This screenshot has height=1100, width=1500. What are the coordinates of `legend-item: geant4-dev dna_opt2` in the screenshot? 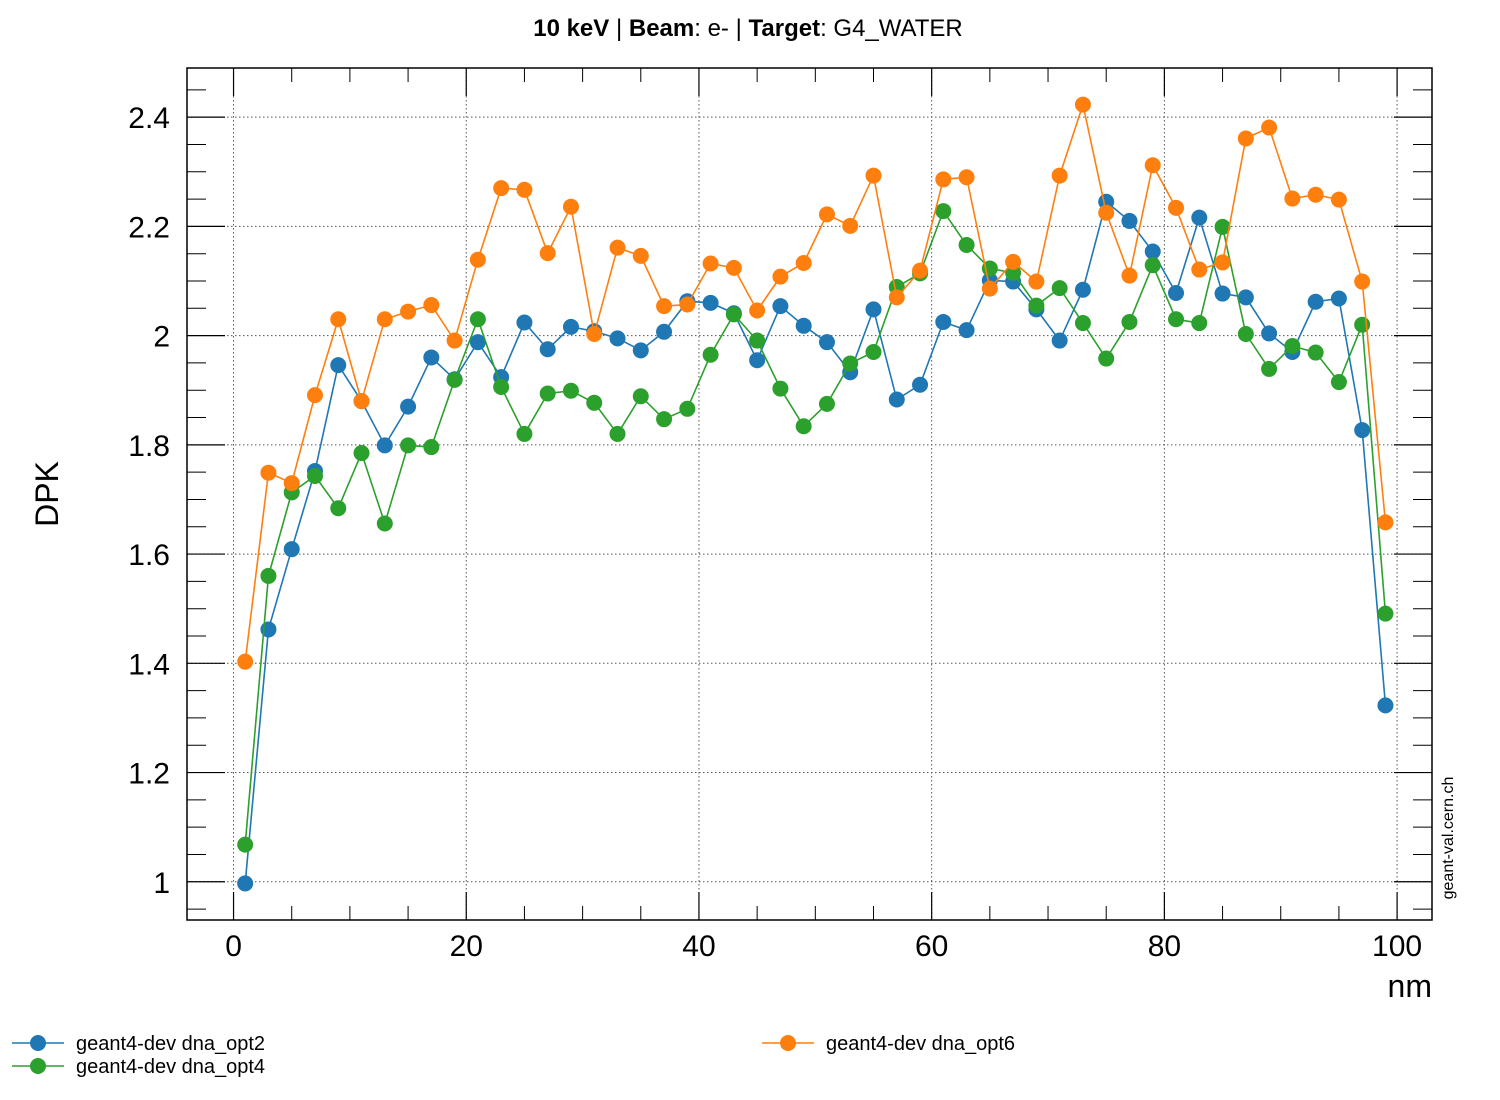 It's located at (138, 1044).